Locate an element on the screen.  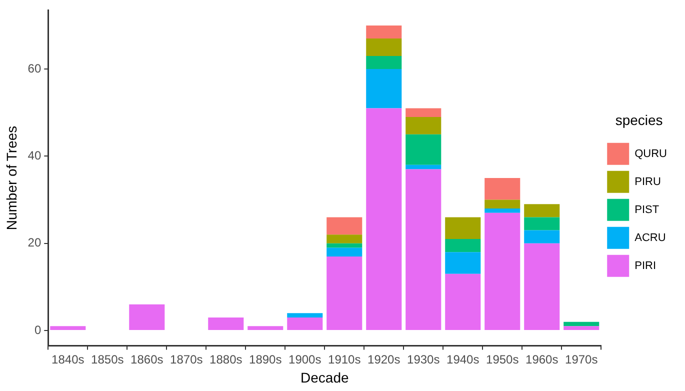
x-tick-label: 1920s is located at coordinates (384, 359).